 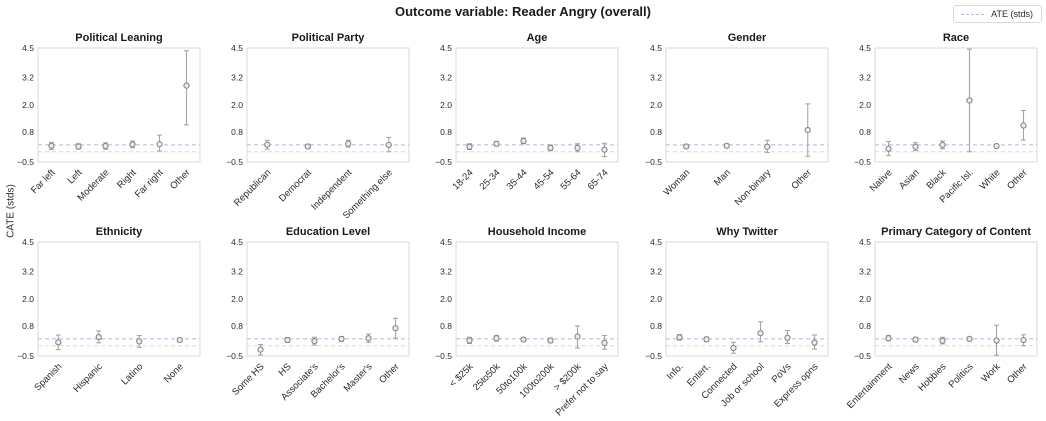 What do you see at coordinates (295, 185) in the screenshot?
I see `x-tick-label: Democrat` at bounding box center [295, 185].